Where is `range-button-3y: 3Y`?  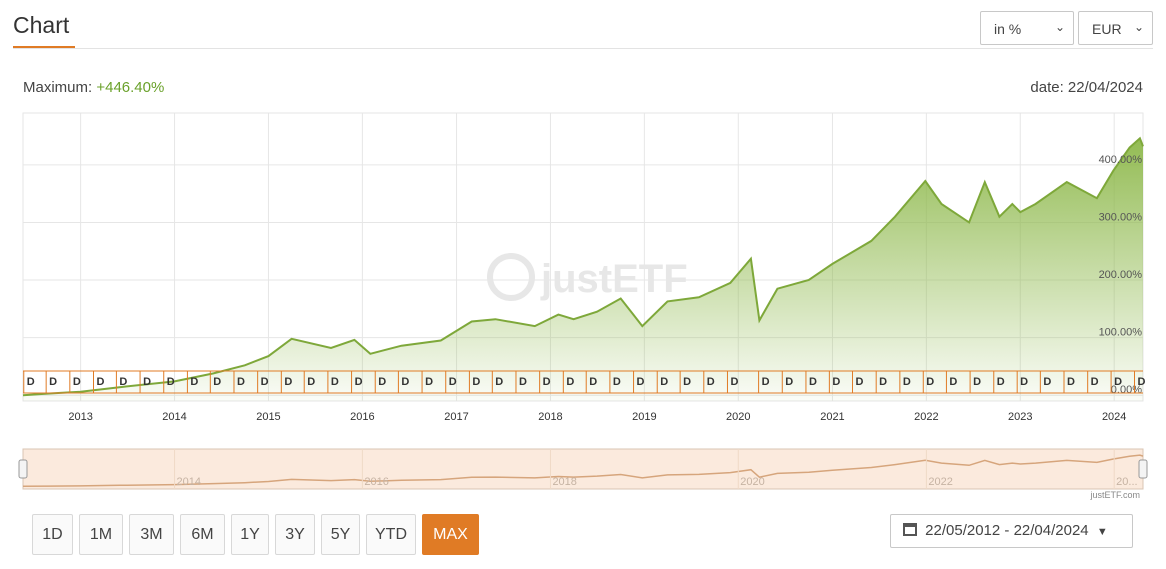
range-button-3y: 3Y is located at coordinates (295, 534).